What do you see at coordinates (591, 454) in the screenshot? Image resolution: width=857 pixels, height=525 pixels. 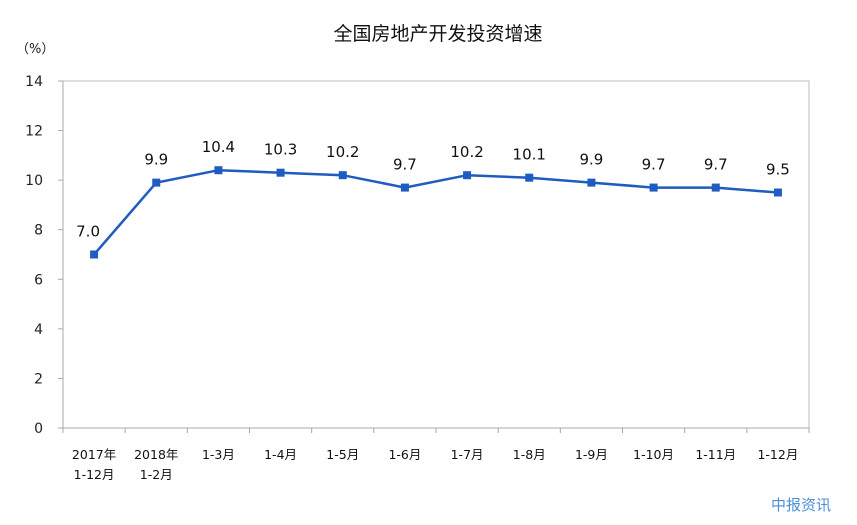 I see `x-tick-label: 1-9月` at bounding box center [591, 454].